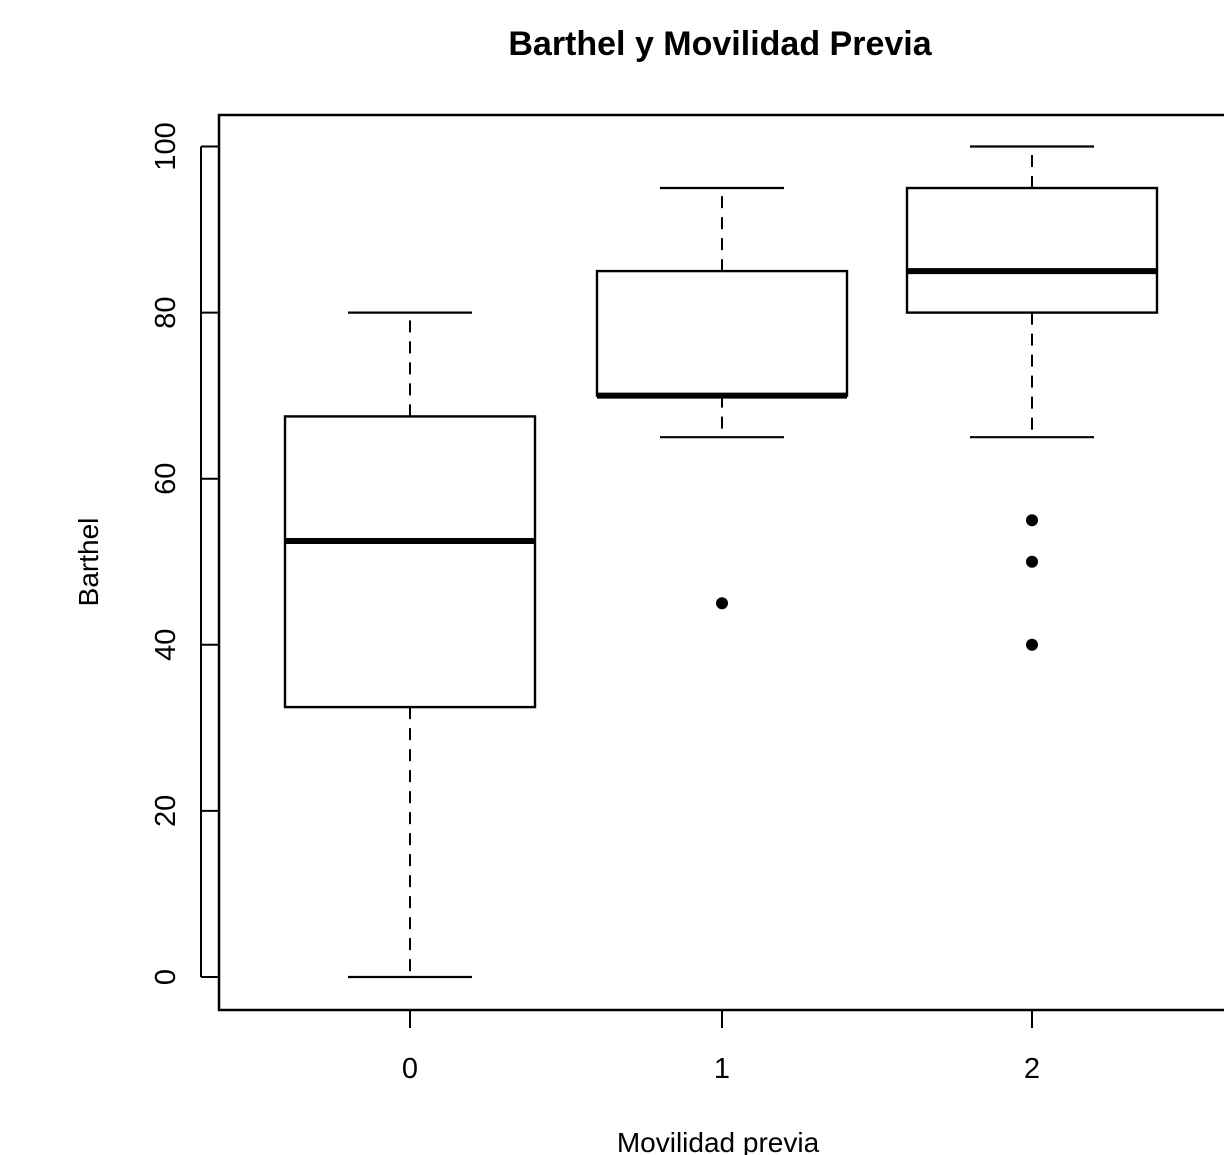  What do you see at coordinates (166, 977) in the screenshot?
I see `y-tick-label: 0` at bounding box center [166, 977].